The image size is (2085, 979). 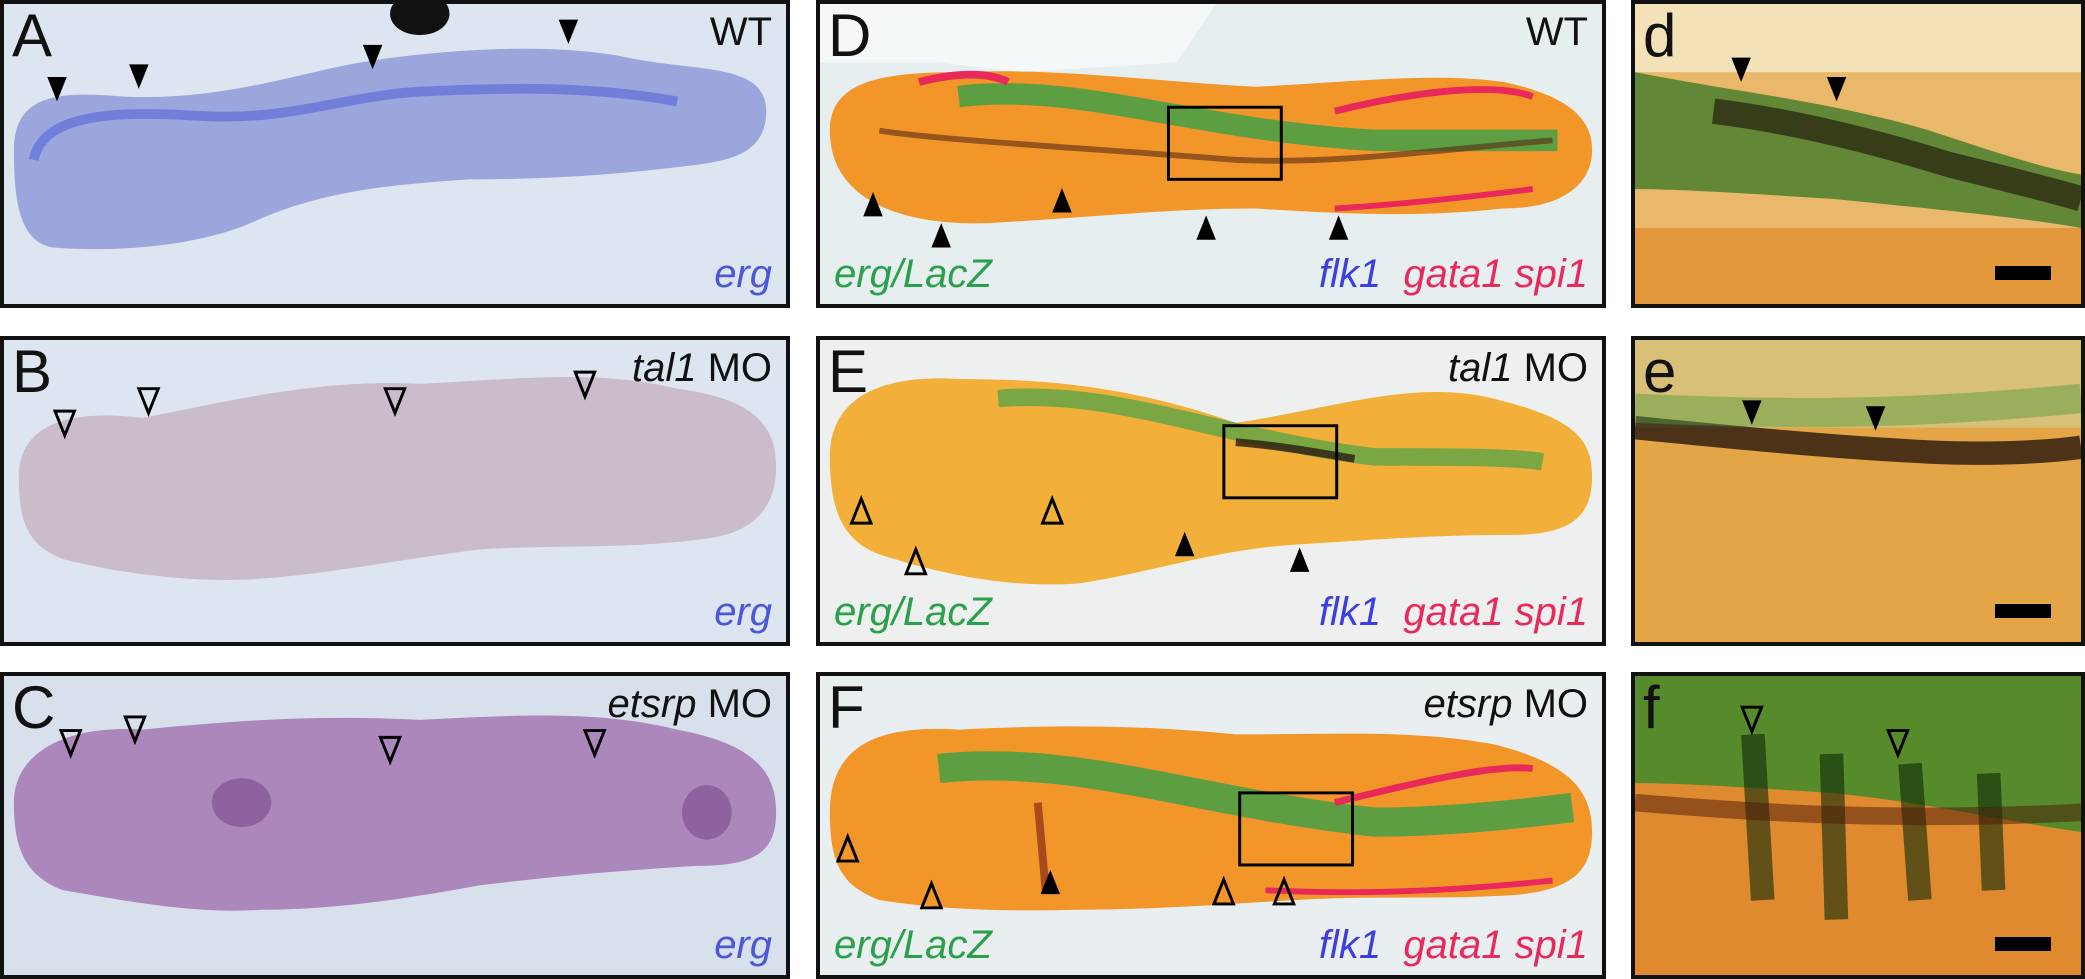 I want to click on zoom-image-f, so click(x=1858, y=825).